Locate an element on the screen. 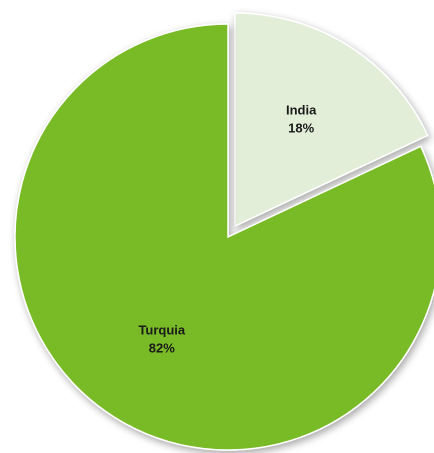  slice-value-label-india: 18% is located at coordinates (301, 128).